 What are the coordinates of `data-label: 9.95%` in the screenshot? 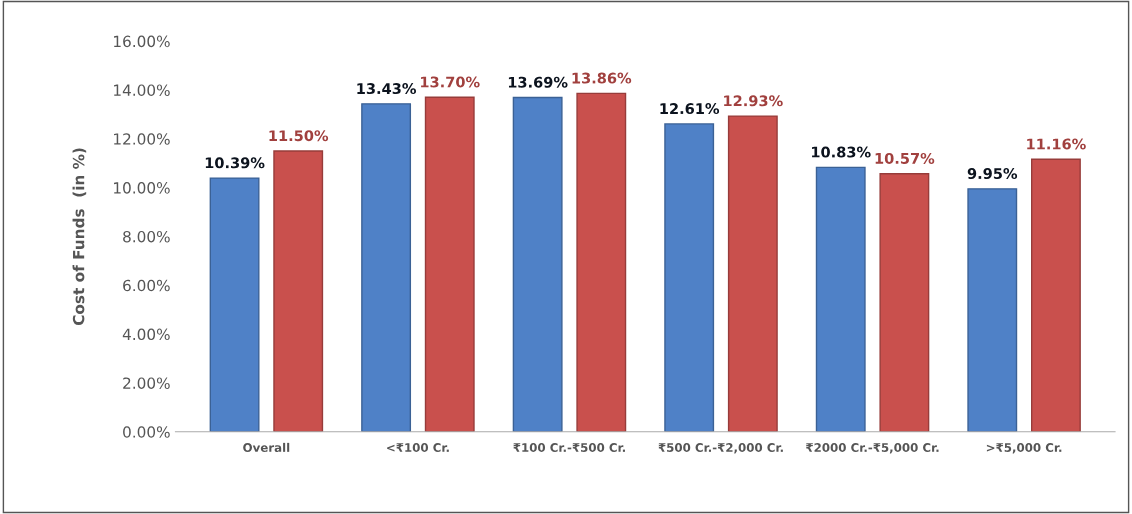 It's located at (992, 174).